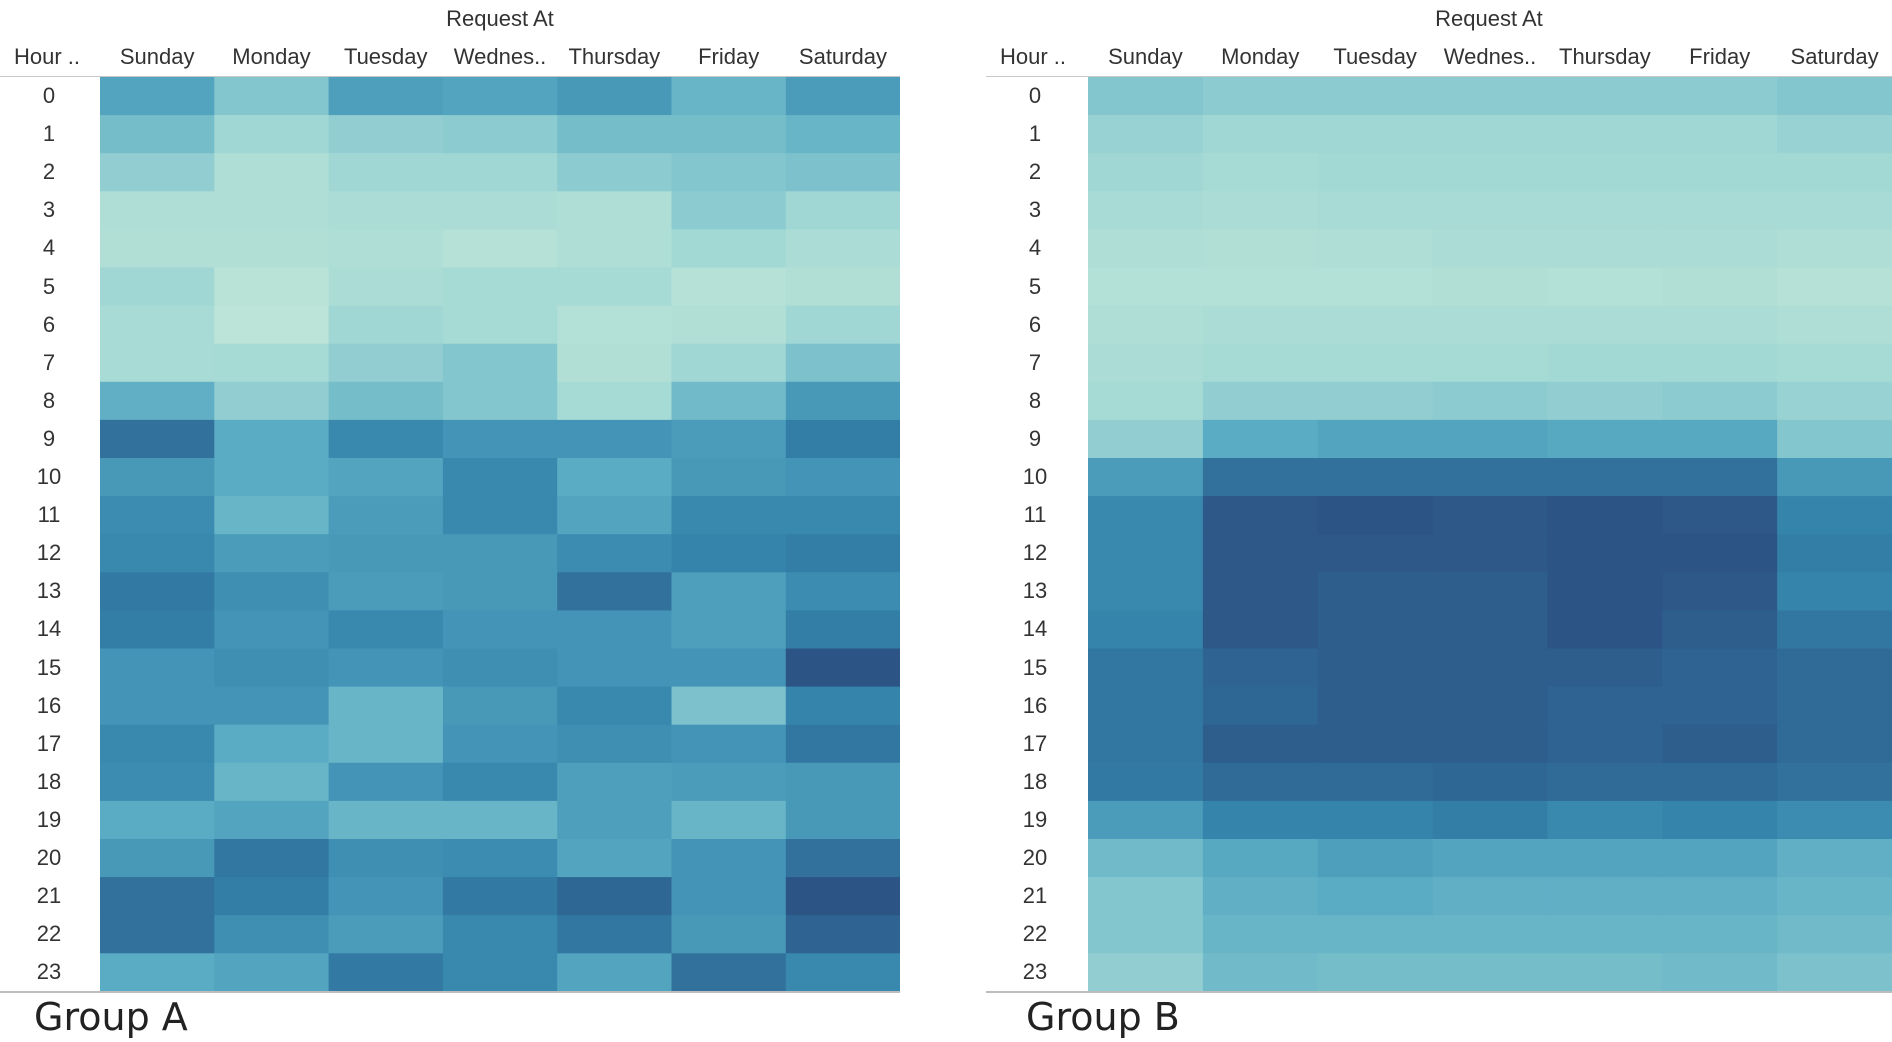 The image size is (1892, 1042). Describe the element at coordinates (1033, 56) in the screenshot. I see `row-header: Hour ..` at that location.